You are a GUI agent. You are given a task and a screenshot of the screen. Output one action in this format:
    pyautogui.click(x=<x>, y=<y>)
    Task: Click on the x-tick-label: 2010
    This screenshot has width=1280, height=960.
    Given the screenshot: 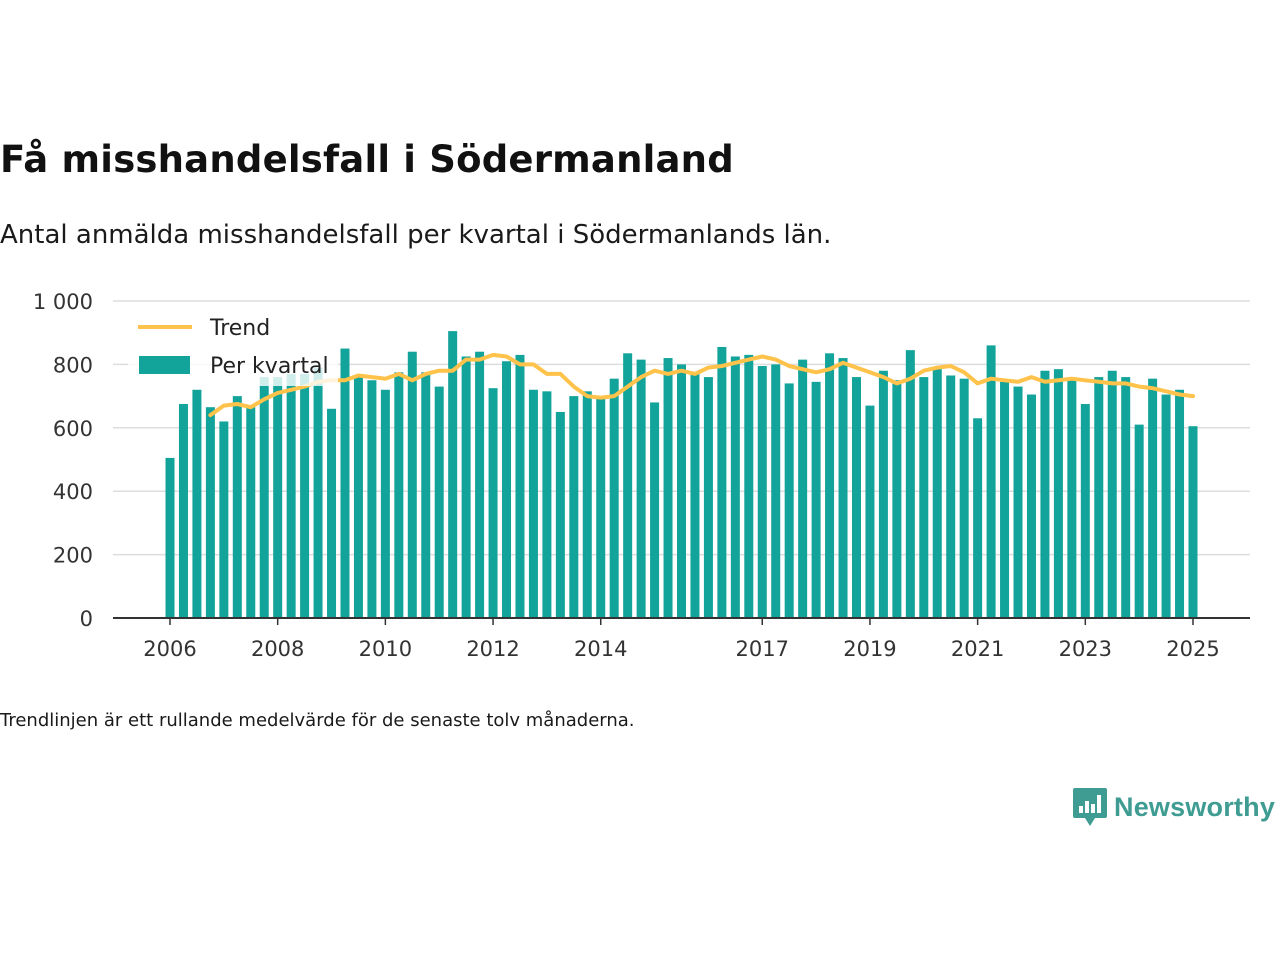 What is the action you would take?
    pyautogui.click(x=385, y=649)
    